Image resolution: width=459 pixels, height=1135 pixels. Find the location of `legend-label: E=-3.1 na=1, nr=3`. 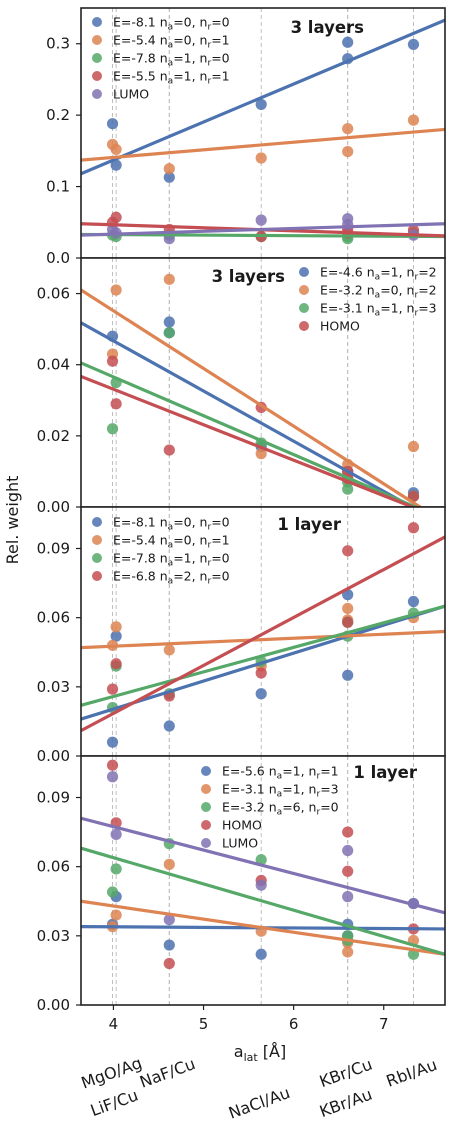

legend-label: E=-3.1 na=1, nr=3 is located at coordinates (280, 791).